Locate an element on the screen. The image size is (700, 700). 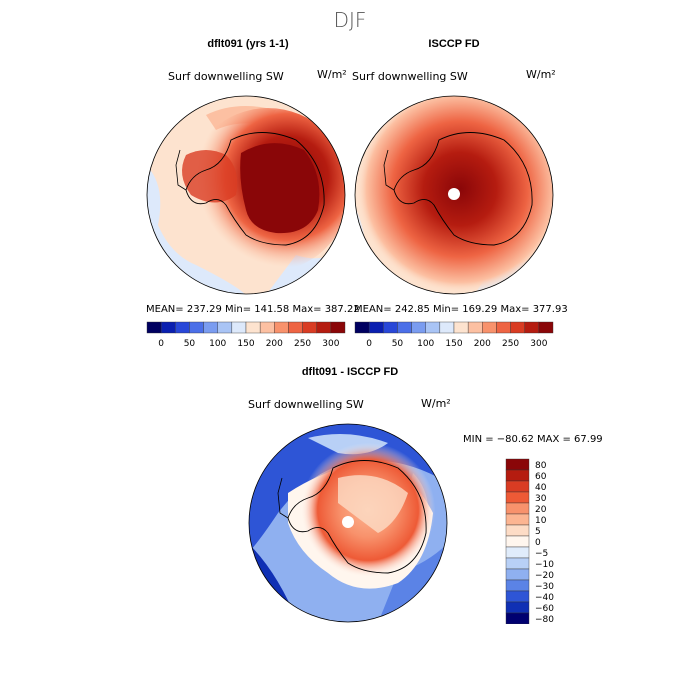
colorbar-label: −20 is located at coordinates (544, 576).